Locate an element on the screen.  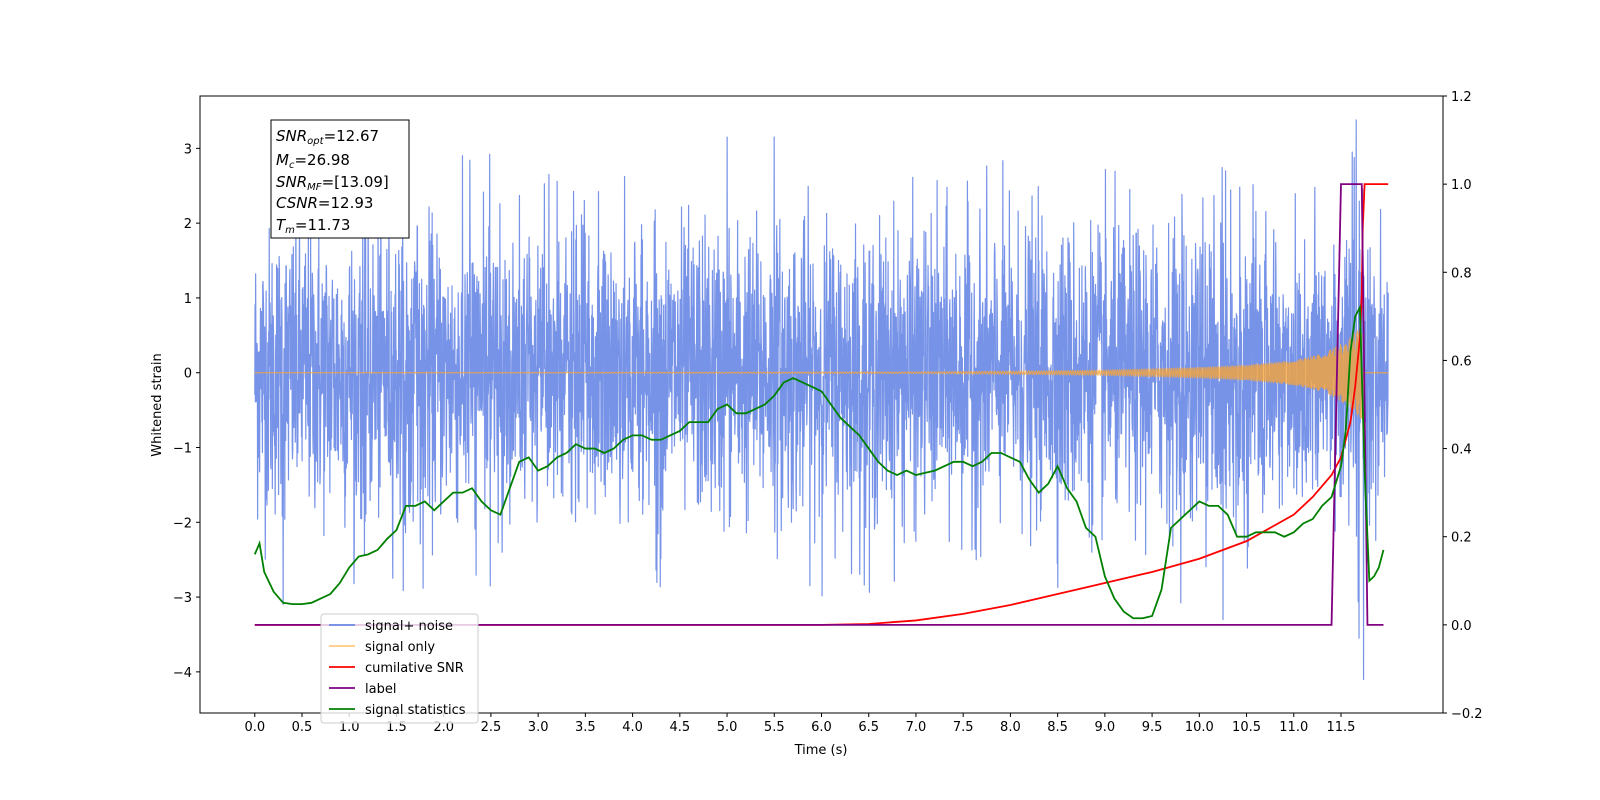
x-axis-label: Time (s) is located at coordinates (821, 750).